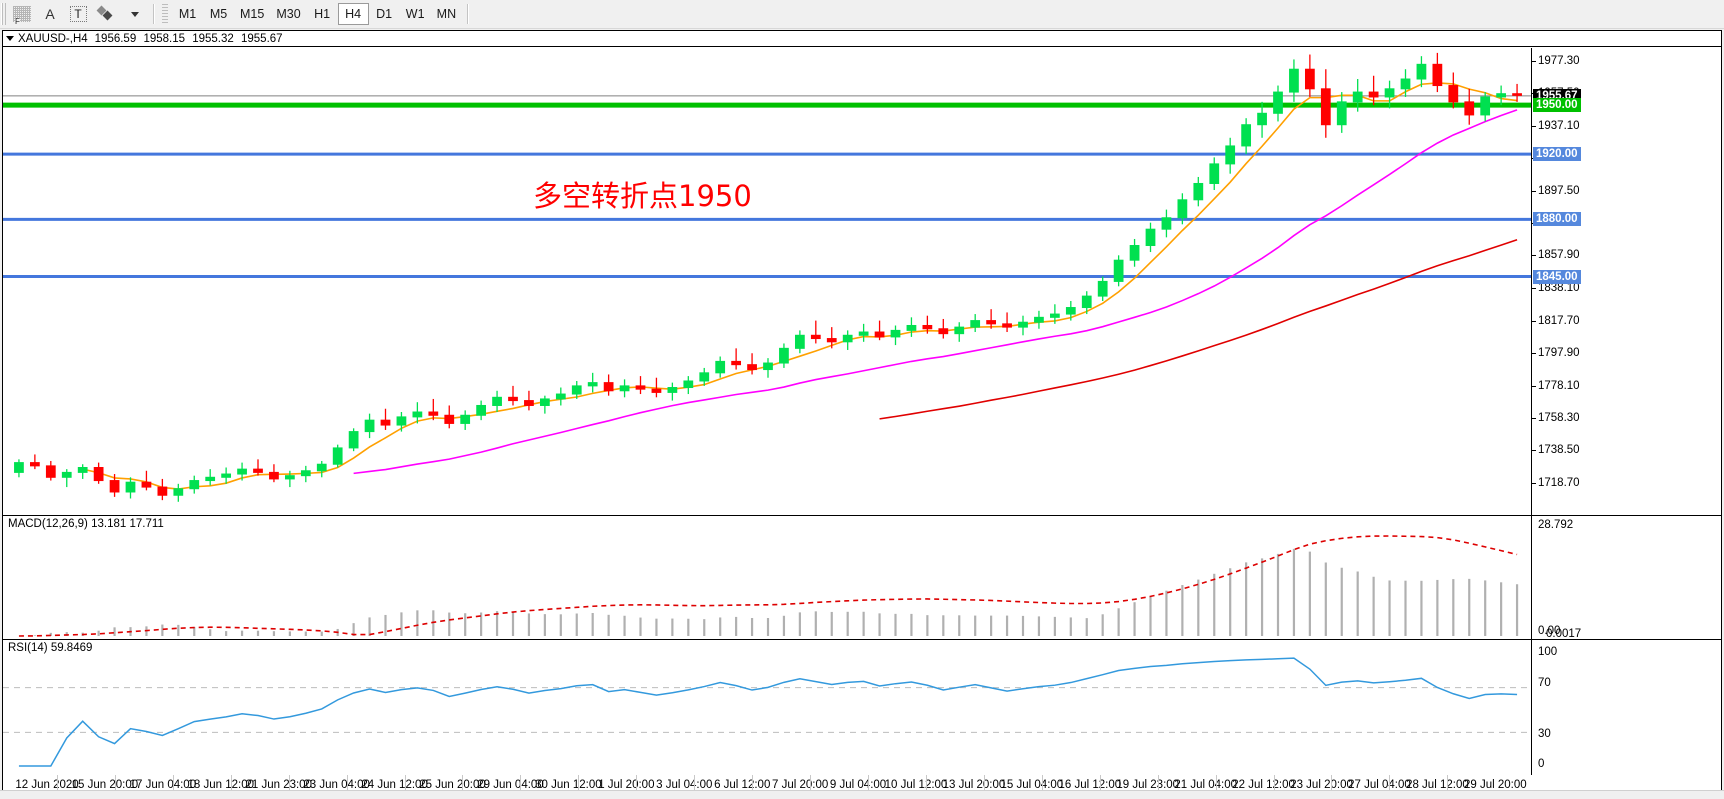  What do you see at coordinates (322, 14) in the screenshot?
I see `timeframe-h1: H1` at bounding box center [322, 14].